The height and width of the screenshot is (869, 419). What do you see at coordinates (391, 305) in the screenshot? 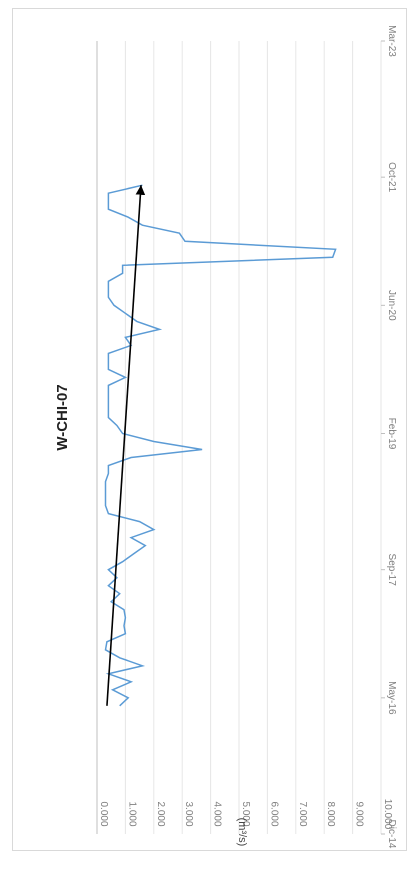
I see `x-tick-label: Jun-20` at bounding box center [391, 305].